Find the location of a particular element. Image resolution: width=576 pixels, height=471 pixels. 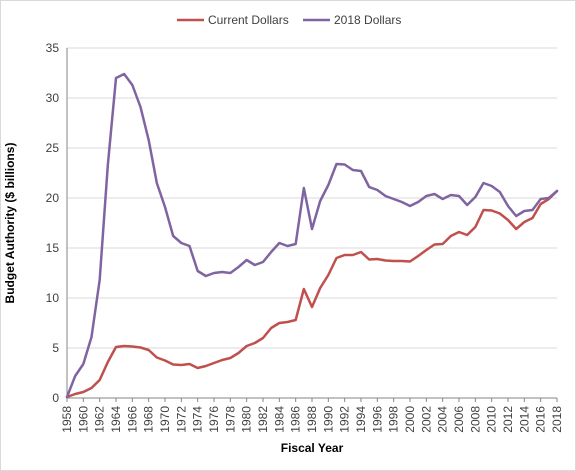

x-tick-label: 1976 is located at coordinates (214, 419).